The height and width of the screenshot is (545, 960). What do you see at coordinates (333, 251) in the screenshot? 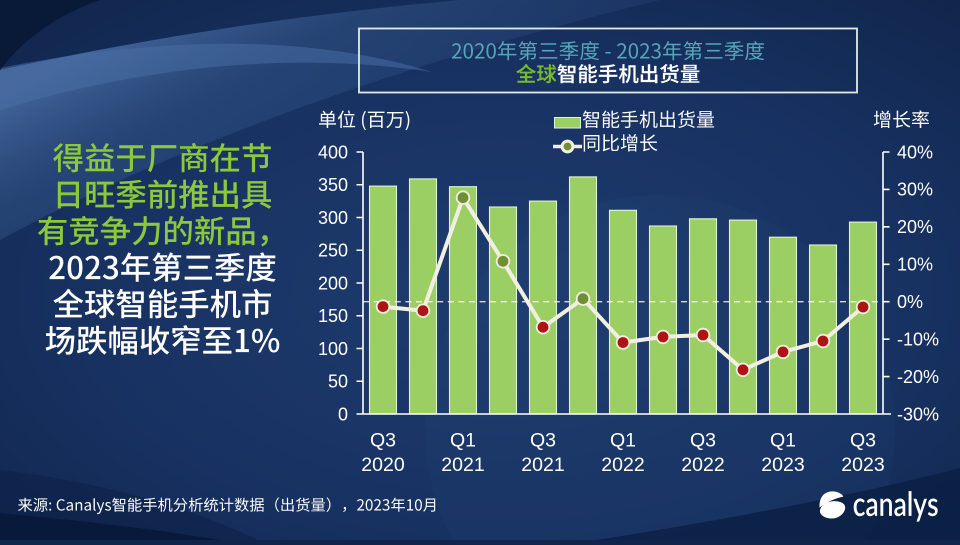
I see `svg-text: 250` at bounding box center [333, 251].